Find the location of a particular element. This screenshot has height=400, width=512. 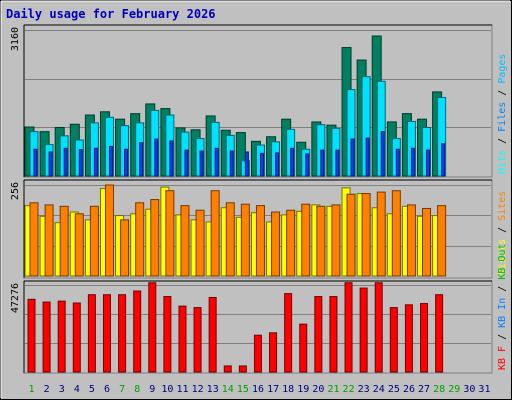

x-tick-label: 26 is located at coordinates (409, 389).